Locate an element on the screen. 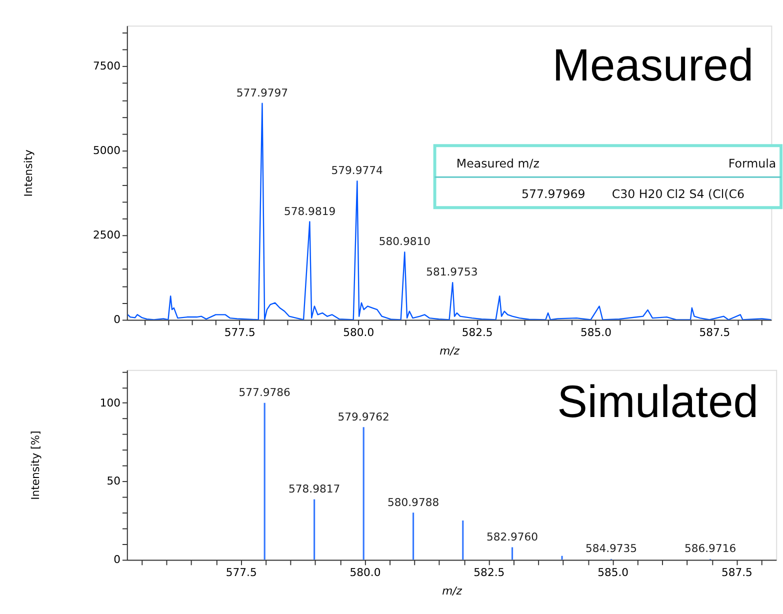 Image resolution: width=783 pixels, height=614 pixels. annotation: 579.9762 is located at coordinates (364, 417).